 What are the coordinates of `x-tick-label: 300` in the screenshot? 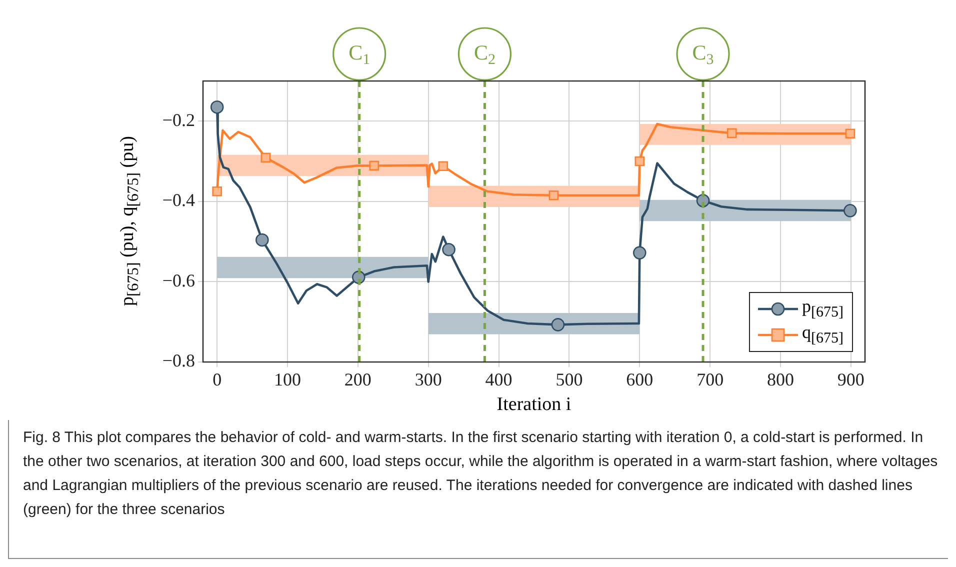 It's located at (428, 380).